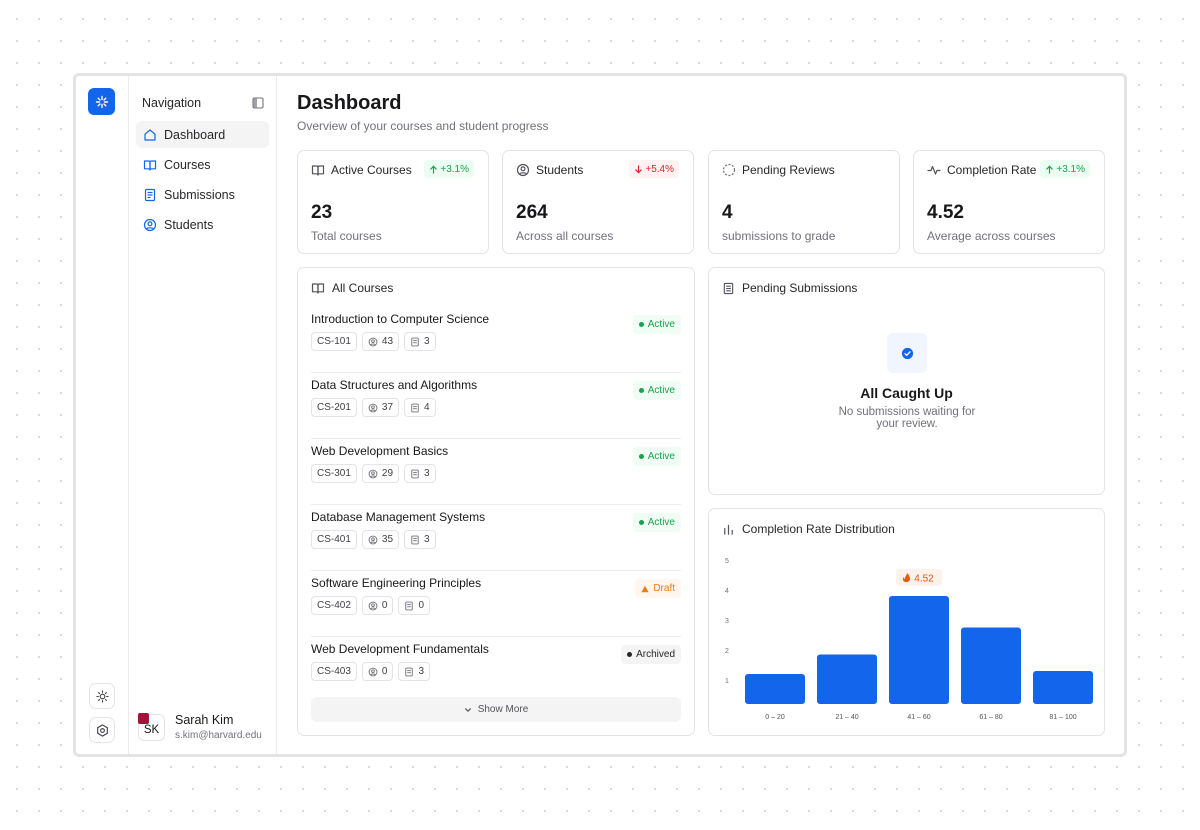 The width and height of the screenshot is (1200, 830). What do you see at coordinates (400, 319) in the screenshot?
I see `course-name: Introduction to Computer Science` at bounding box center [400, 319].